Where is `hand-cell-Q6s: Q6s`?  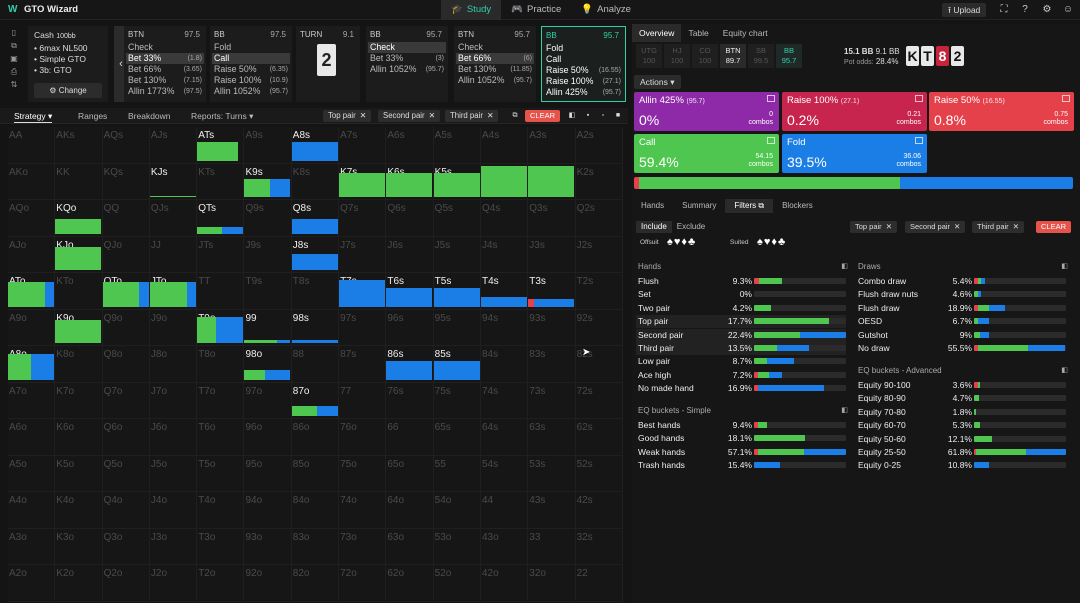
hand-cell-Q6s: Q6s is located at coordinates (410, 218).